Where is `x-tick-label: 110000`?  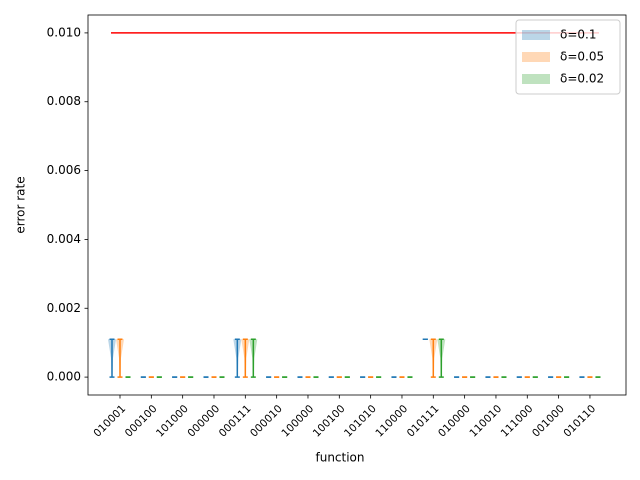
x-tick-label: 110000 is located at coordinates (391, 421).